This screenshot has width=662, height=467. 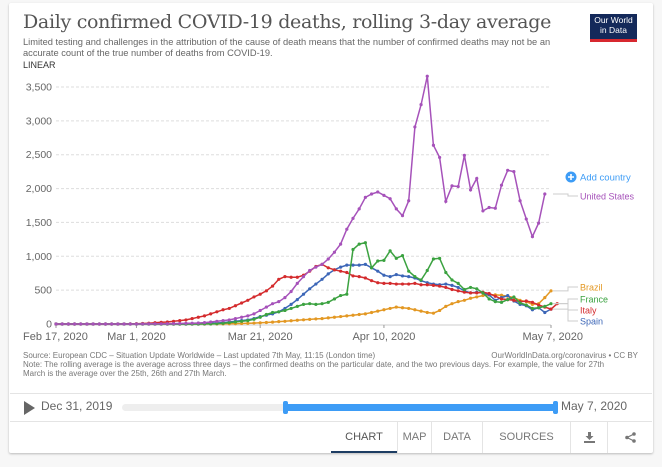 I want to click on scale-toggle: LINEAR, so click(x=39, y=65).